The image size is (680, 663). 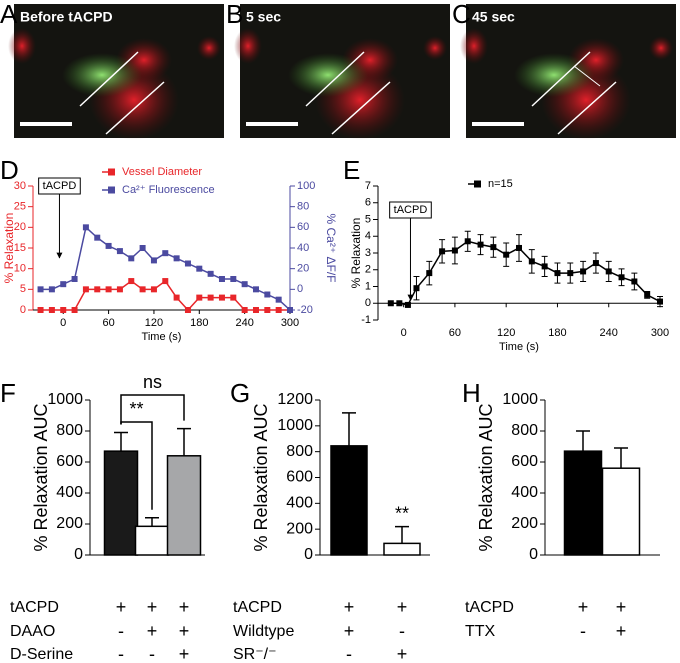 What do you see at coordinates (368, 253) in the screenshot?
I see `y-tick-label: 3` at bounding box center [368, 253].